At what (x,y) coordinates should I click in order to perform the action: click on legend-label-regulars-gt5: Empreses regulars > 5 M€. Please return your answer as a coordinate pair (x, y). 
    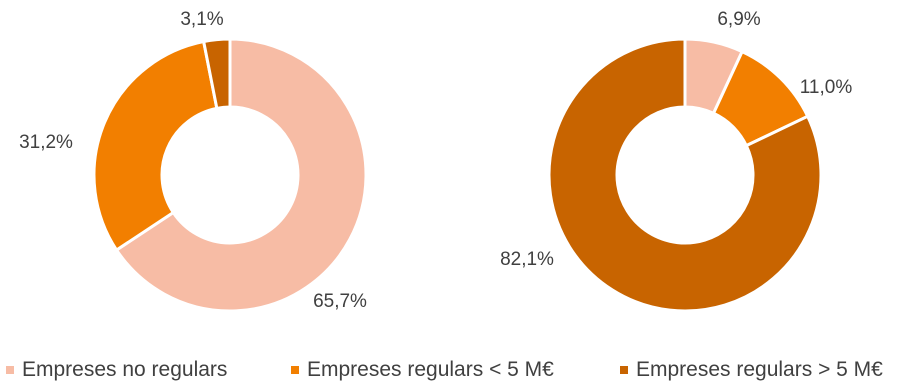
    Looking at the image, I should click on (759, 369).